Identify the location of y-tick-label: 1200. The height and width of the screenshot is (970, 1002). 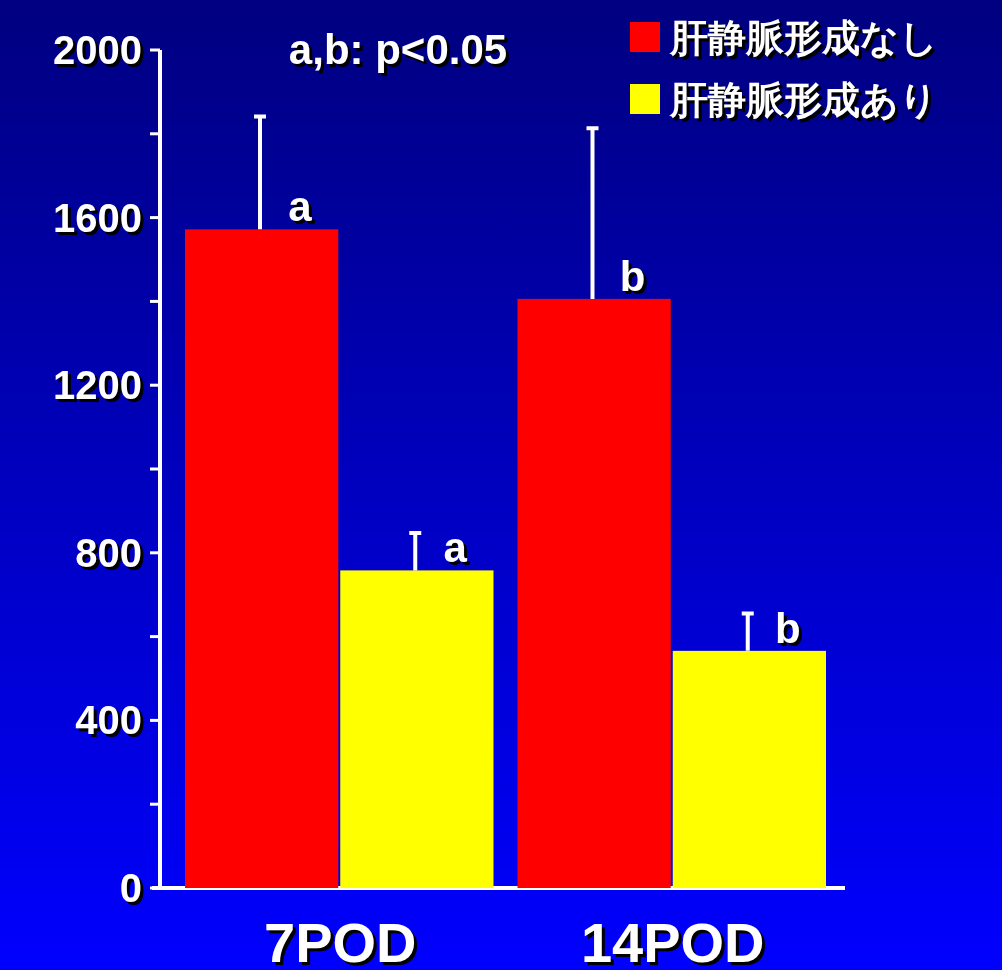
(97, 385).